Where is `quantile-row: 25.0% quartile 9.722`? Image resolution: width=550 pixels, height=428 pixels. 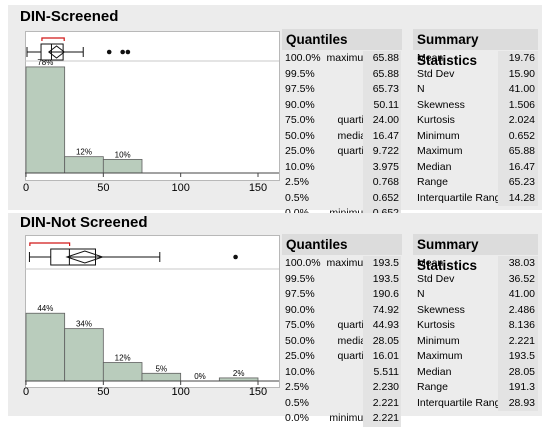
quantile-row: 25.0% quartile 9.722 is located at coordinates (342, 152).